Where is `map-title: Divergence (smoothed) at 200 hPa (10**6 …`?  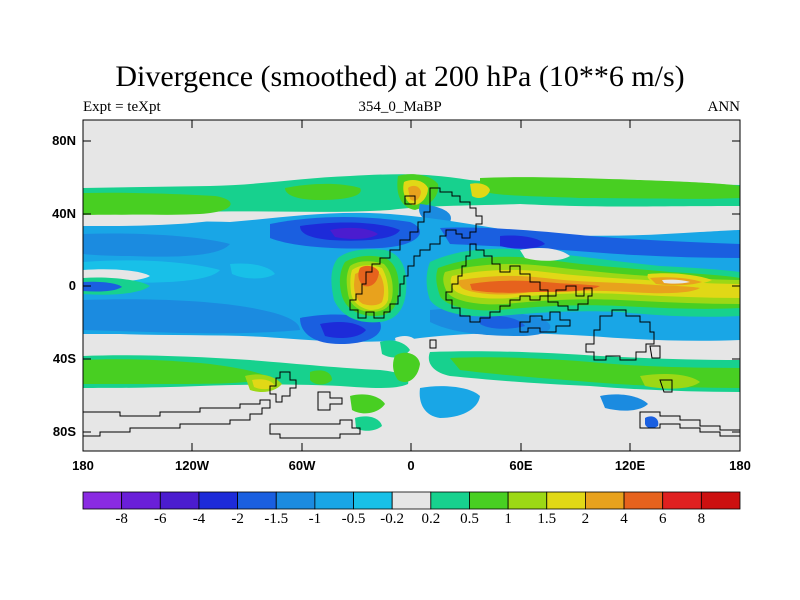
map-title: Divergence (smoothed) at 200 hPa (10**6 … is located at coordinates (400, 76).